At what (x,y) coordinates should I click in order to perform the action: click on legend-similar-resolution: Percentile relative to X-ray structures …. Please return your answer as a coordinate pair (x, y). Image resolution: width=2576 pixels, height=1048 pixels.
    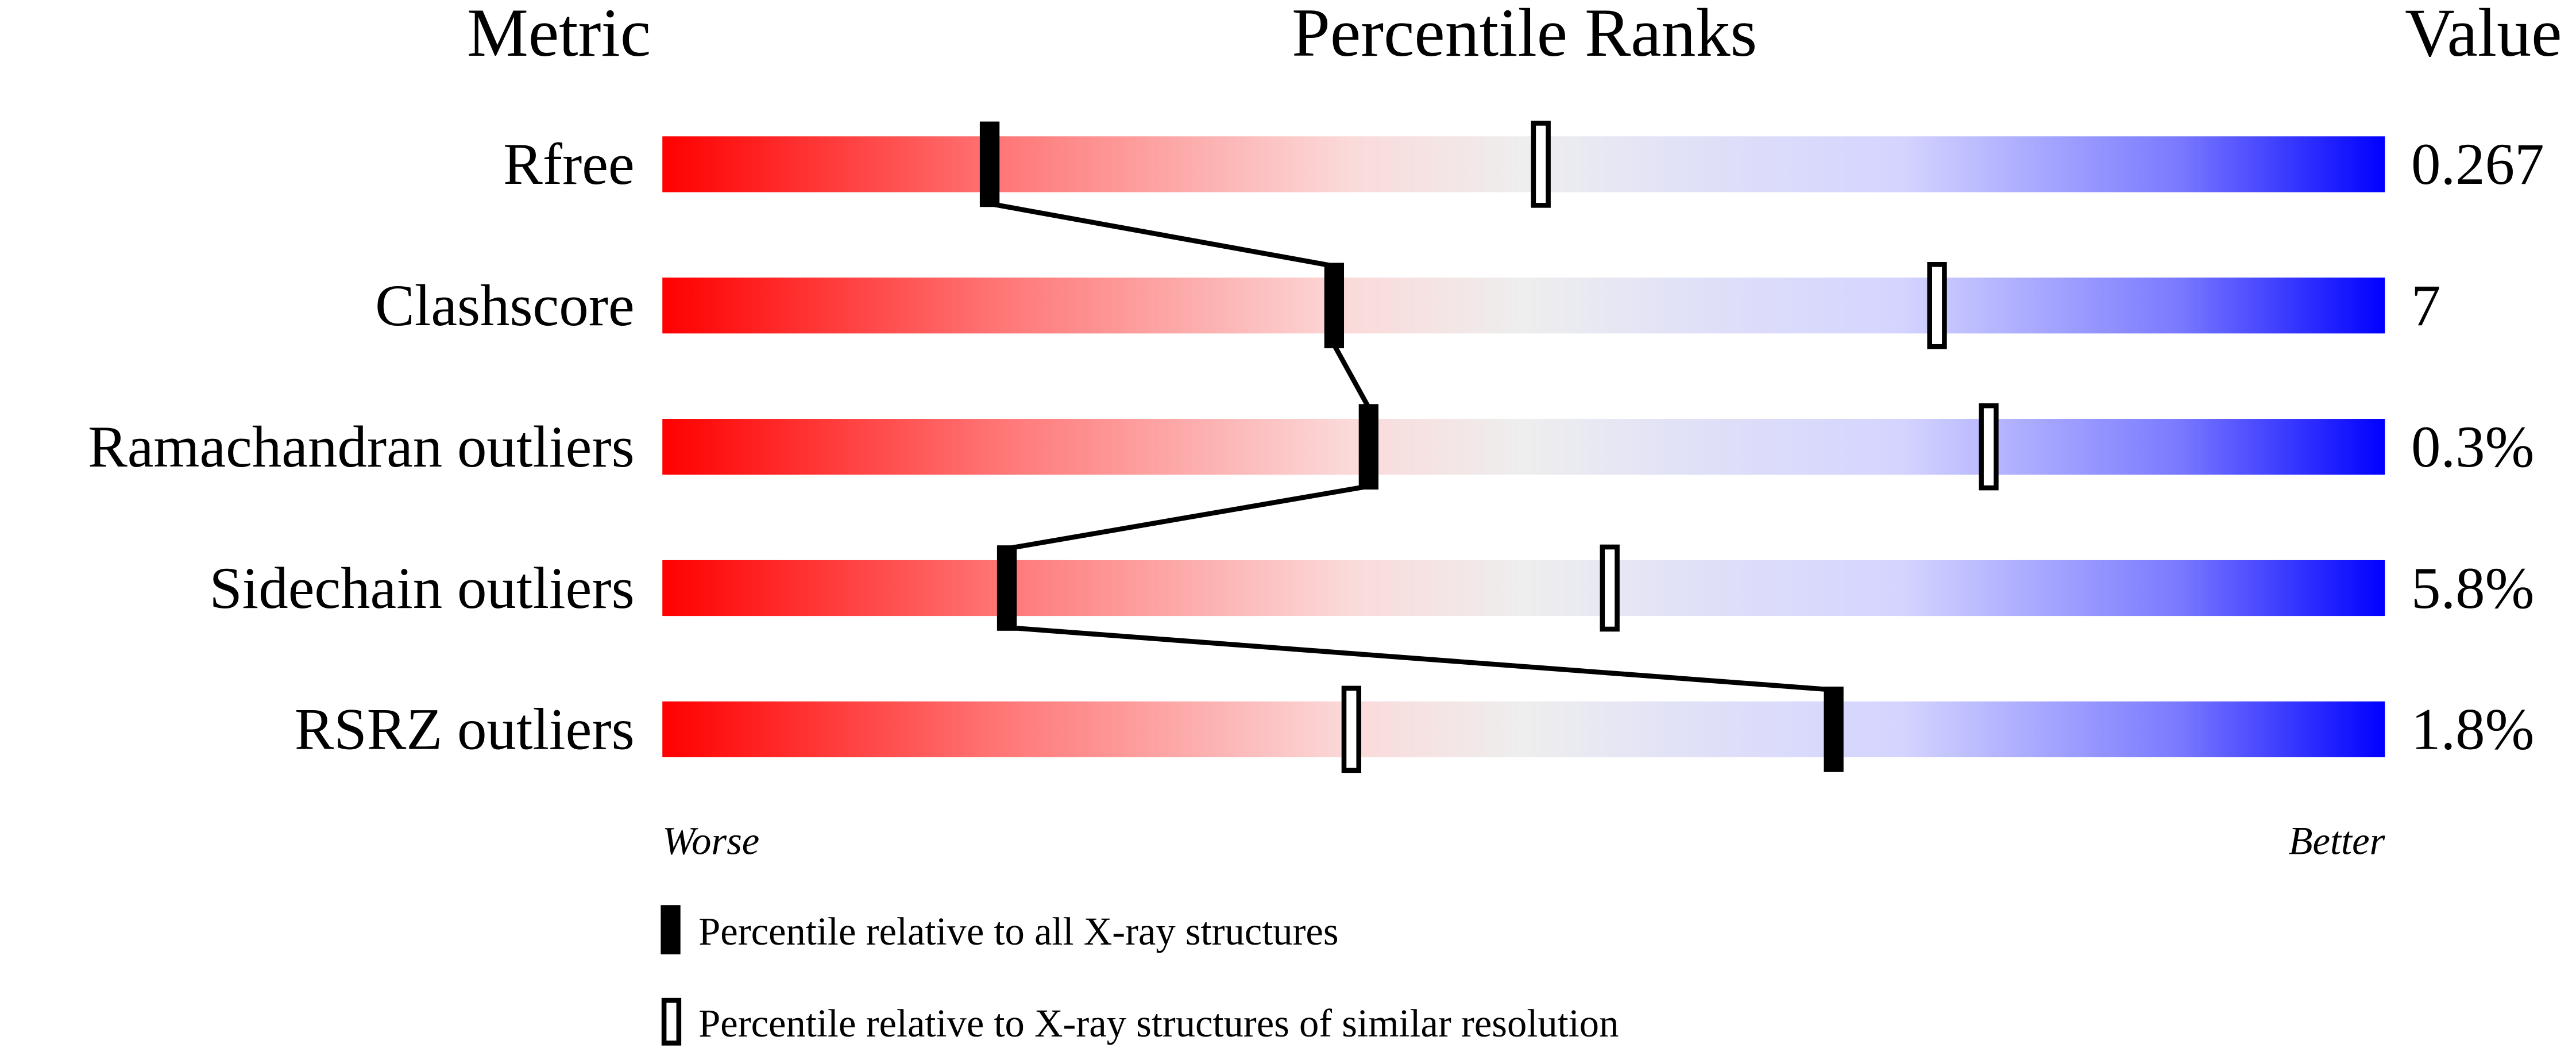
    Looking at the image, I should click on (1158, 1023).